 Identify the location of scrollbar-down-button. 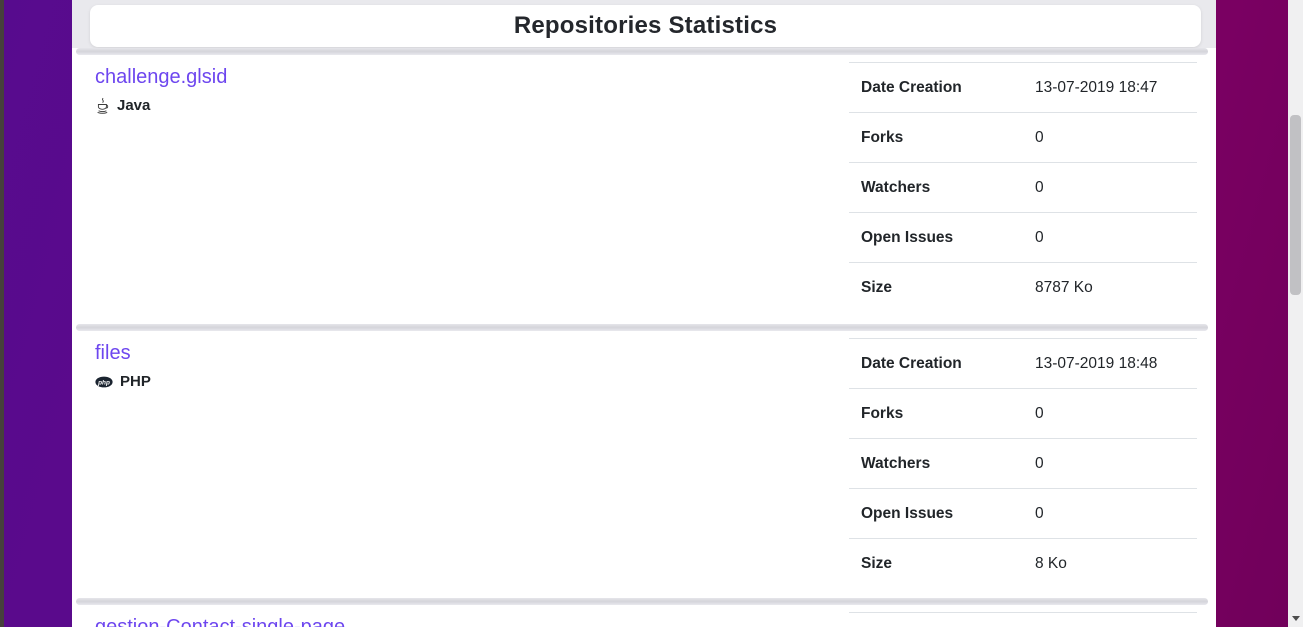
(1295, 618).